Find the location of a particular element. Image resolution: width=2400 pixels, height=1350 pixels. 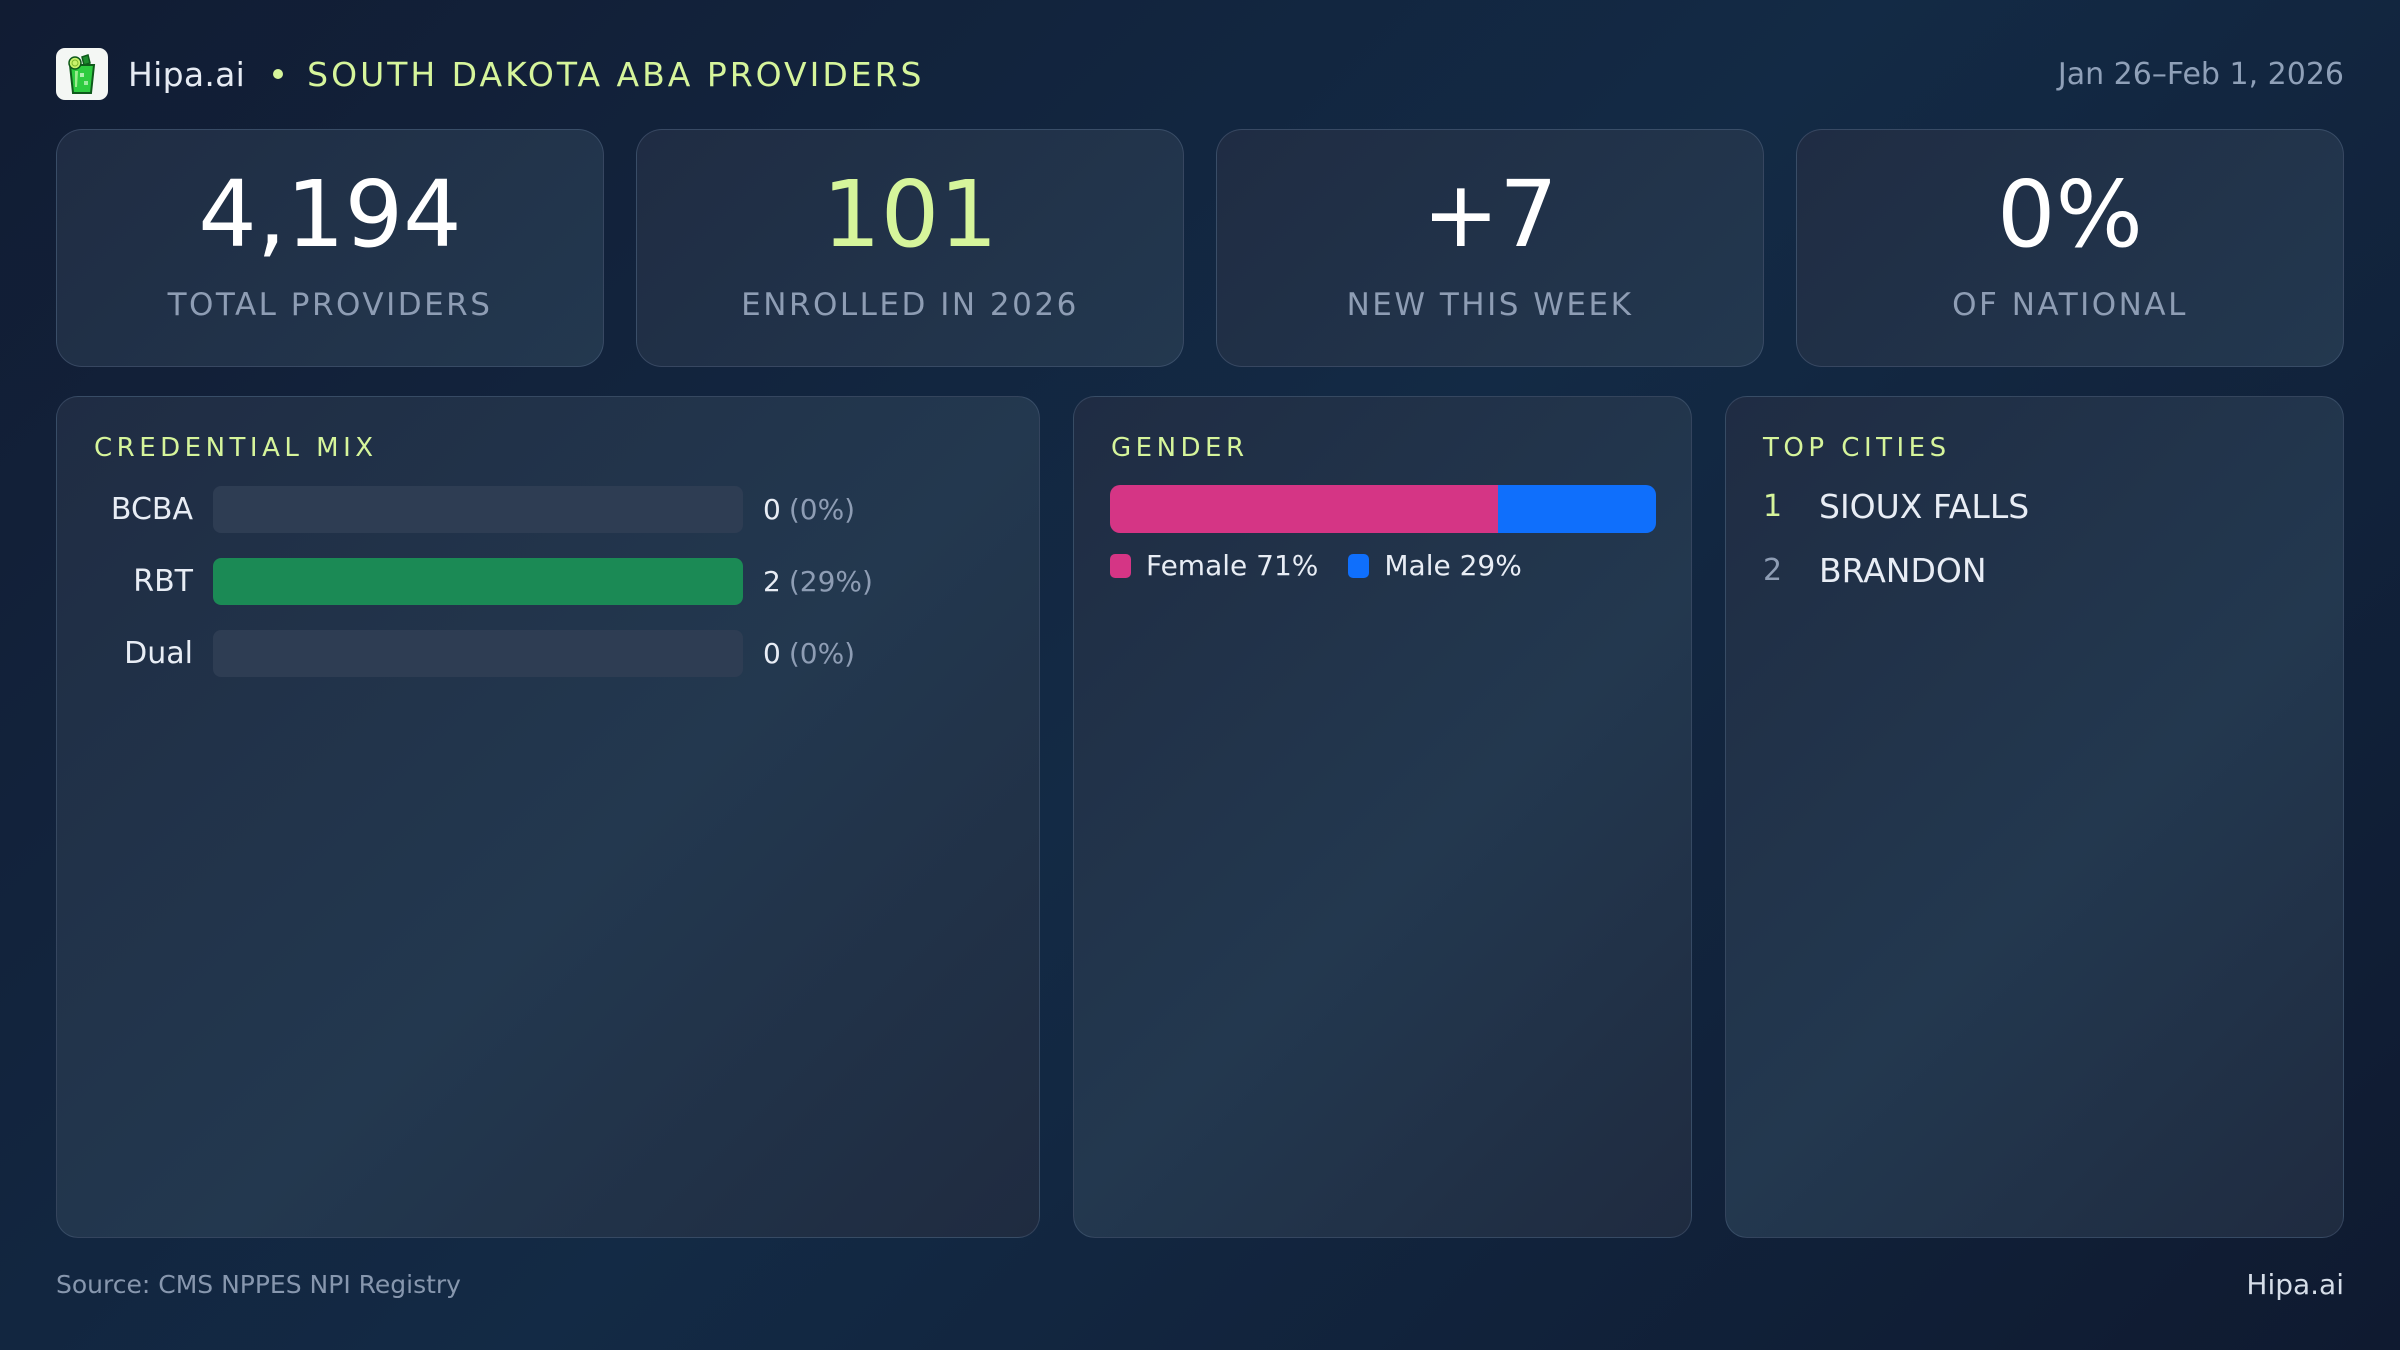

panel-title: GENDER is located at coordinates (1180, 448).